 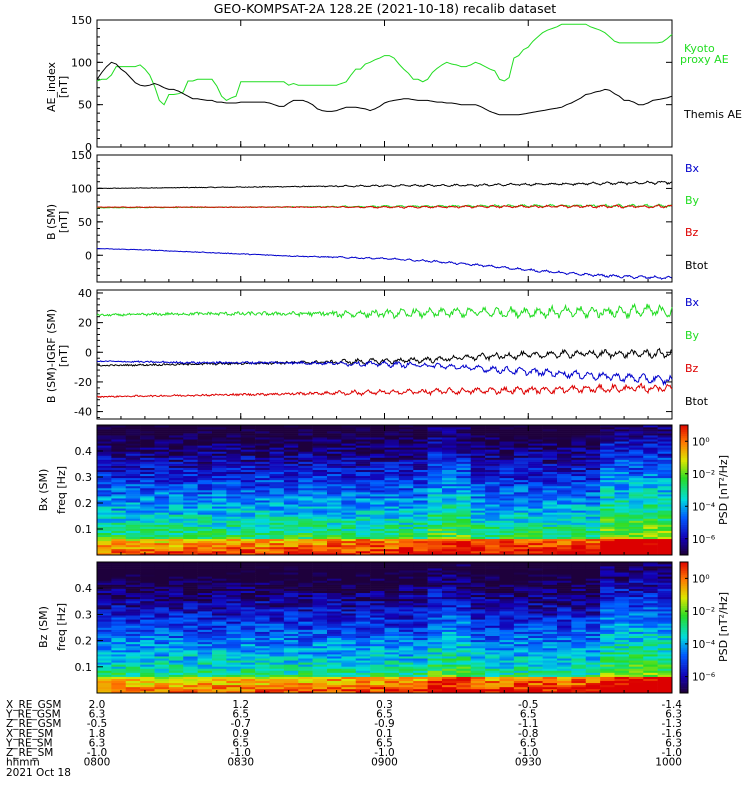 What do you see at coordinates (712, 114) in the screenshot?
I see `legend-themis: Themis AE` at bounding box center [712, 114].